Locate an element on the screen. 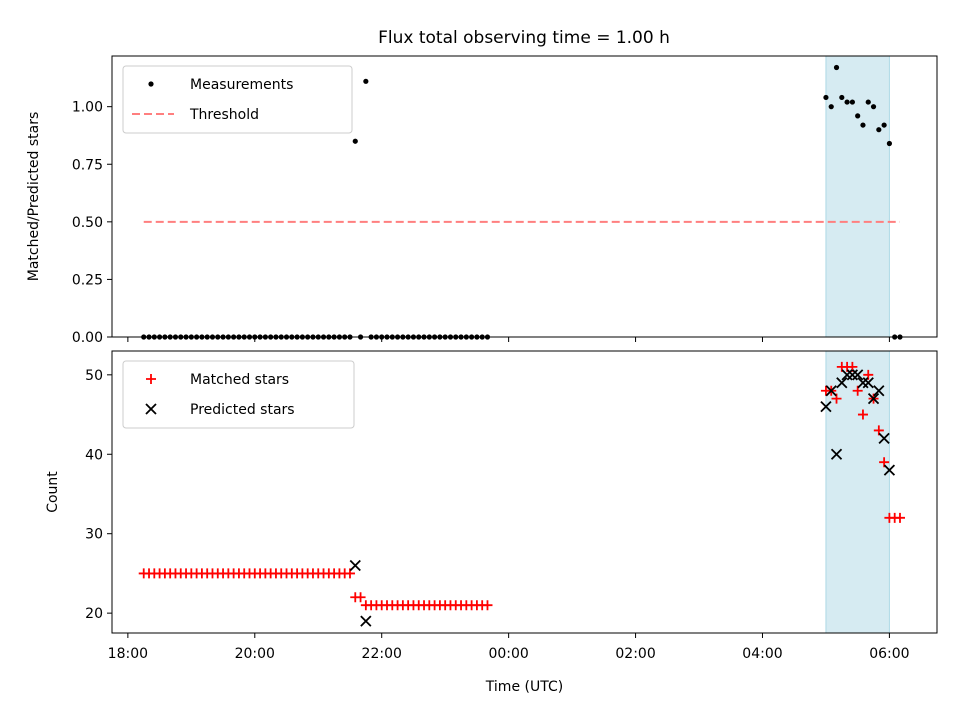 The width and height of the screenshot is (960, 720). y-tick-label: 0.50 is located at coordinates (87, 223).